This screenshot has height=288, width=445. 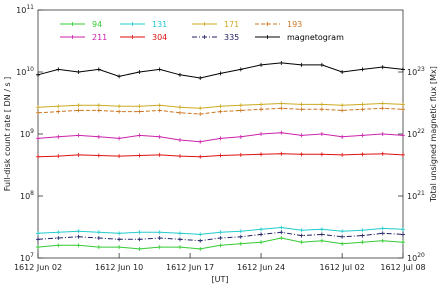 I want to click on x-tick-label: 1612 Jun 17, so click(x=190, y=267).